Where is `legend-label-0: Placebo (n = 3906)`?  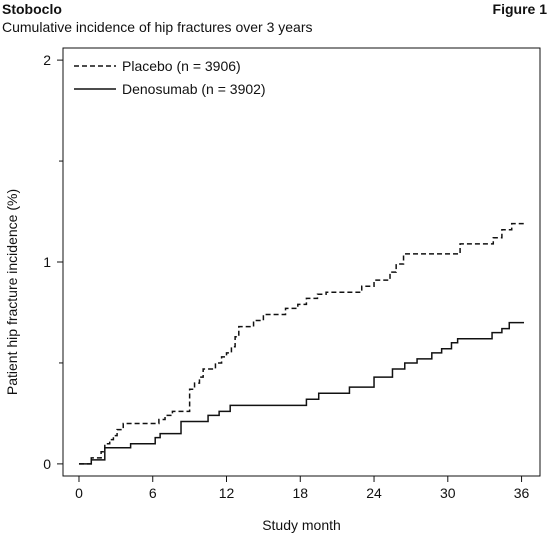
legend-label-0: Placebo (n = 3906) is located at coordinates (181, 66).